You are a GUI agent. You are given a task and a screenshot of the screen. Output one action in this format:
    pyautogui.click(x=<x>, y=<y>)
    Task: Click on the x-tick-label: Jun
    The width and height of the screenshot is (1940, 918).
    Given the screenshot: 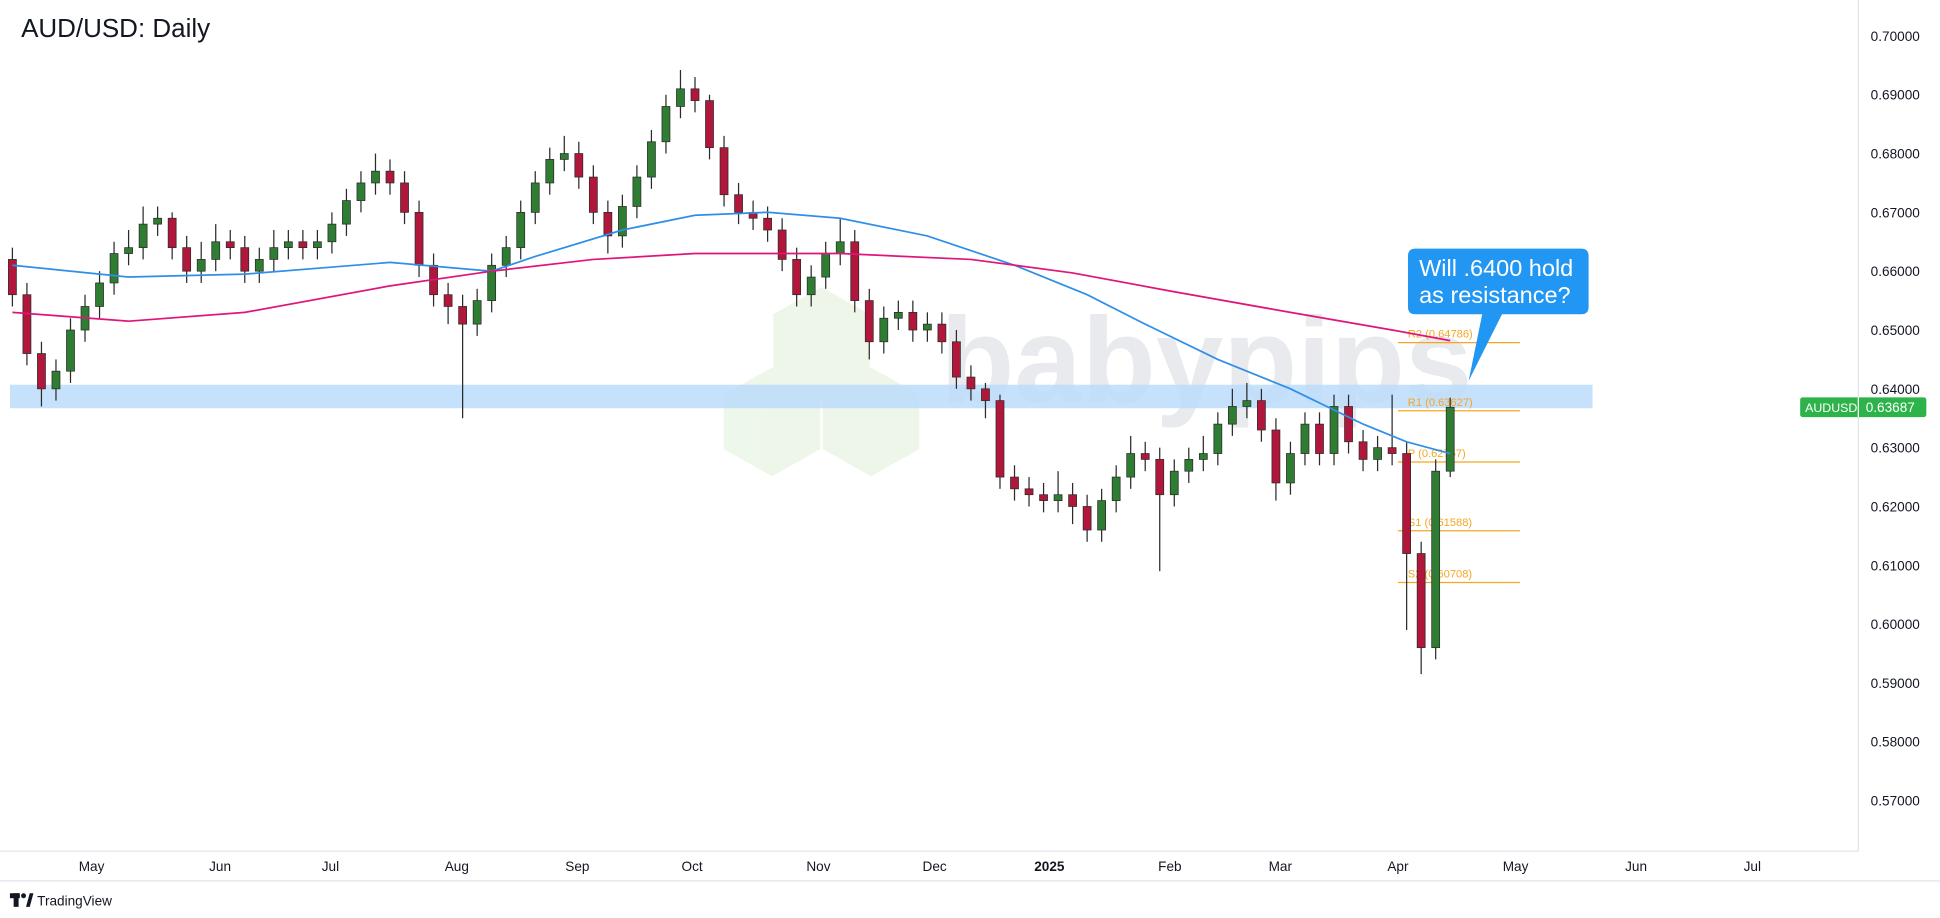 What is the action you would take?
    pyautogui.click(x=220, y=866)
    